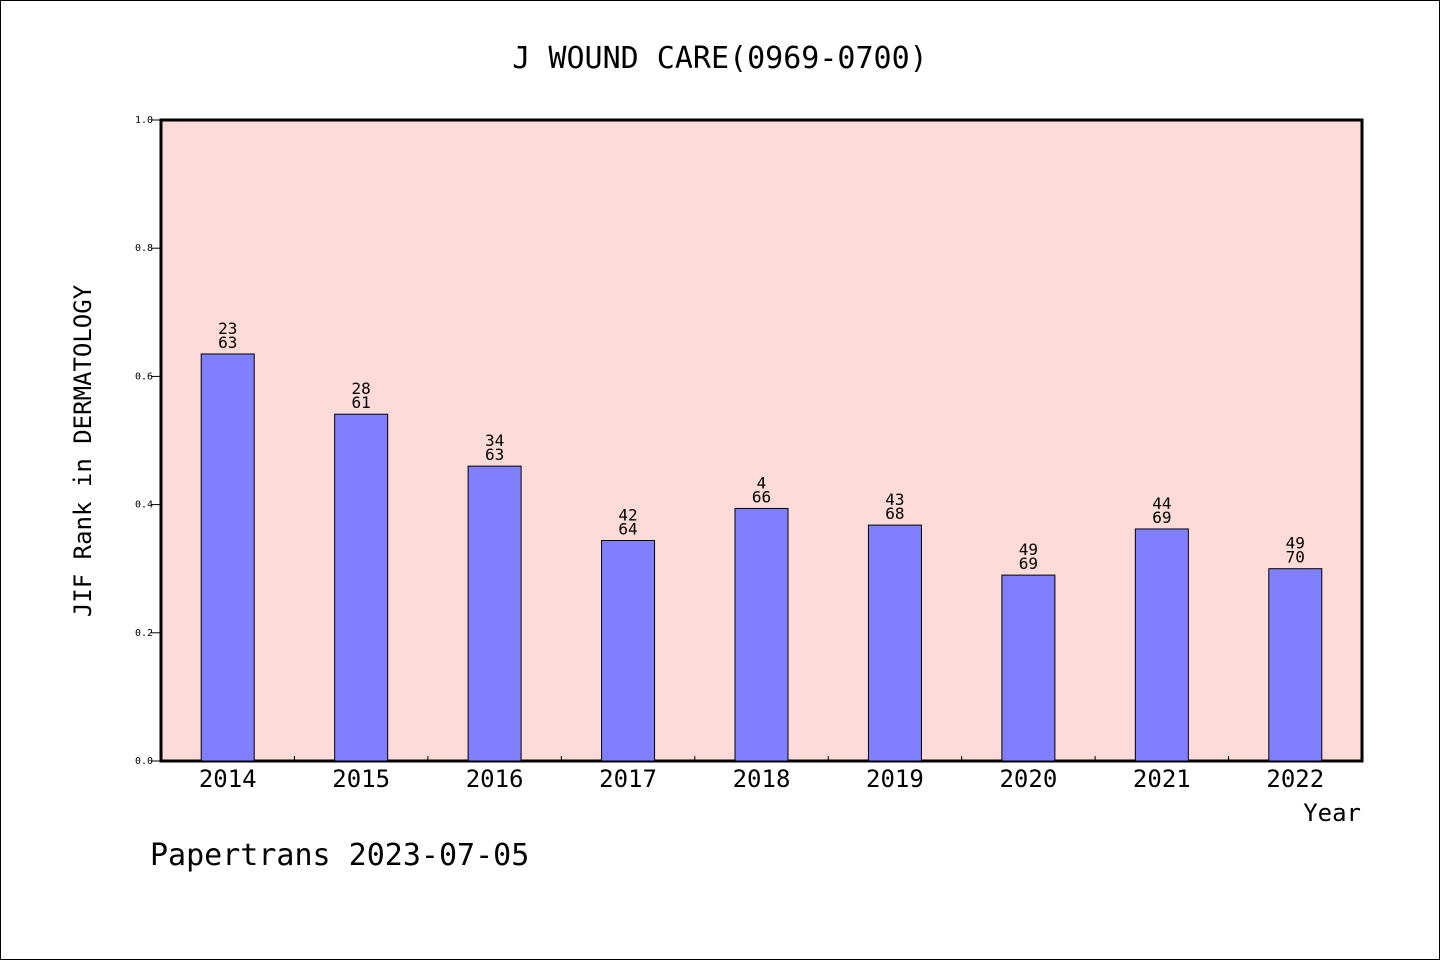  I want to click on bar-label-bottom: 66, so click(761, 496).